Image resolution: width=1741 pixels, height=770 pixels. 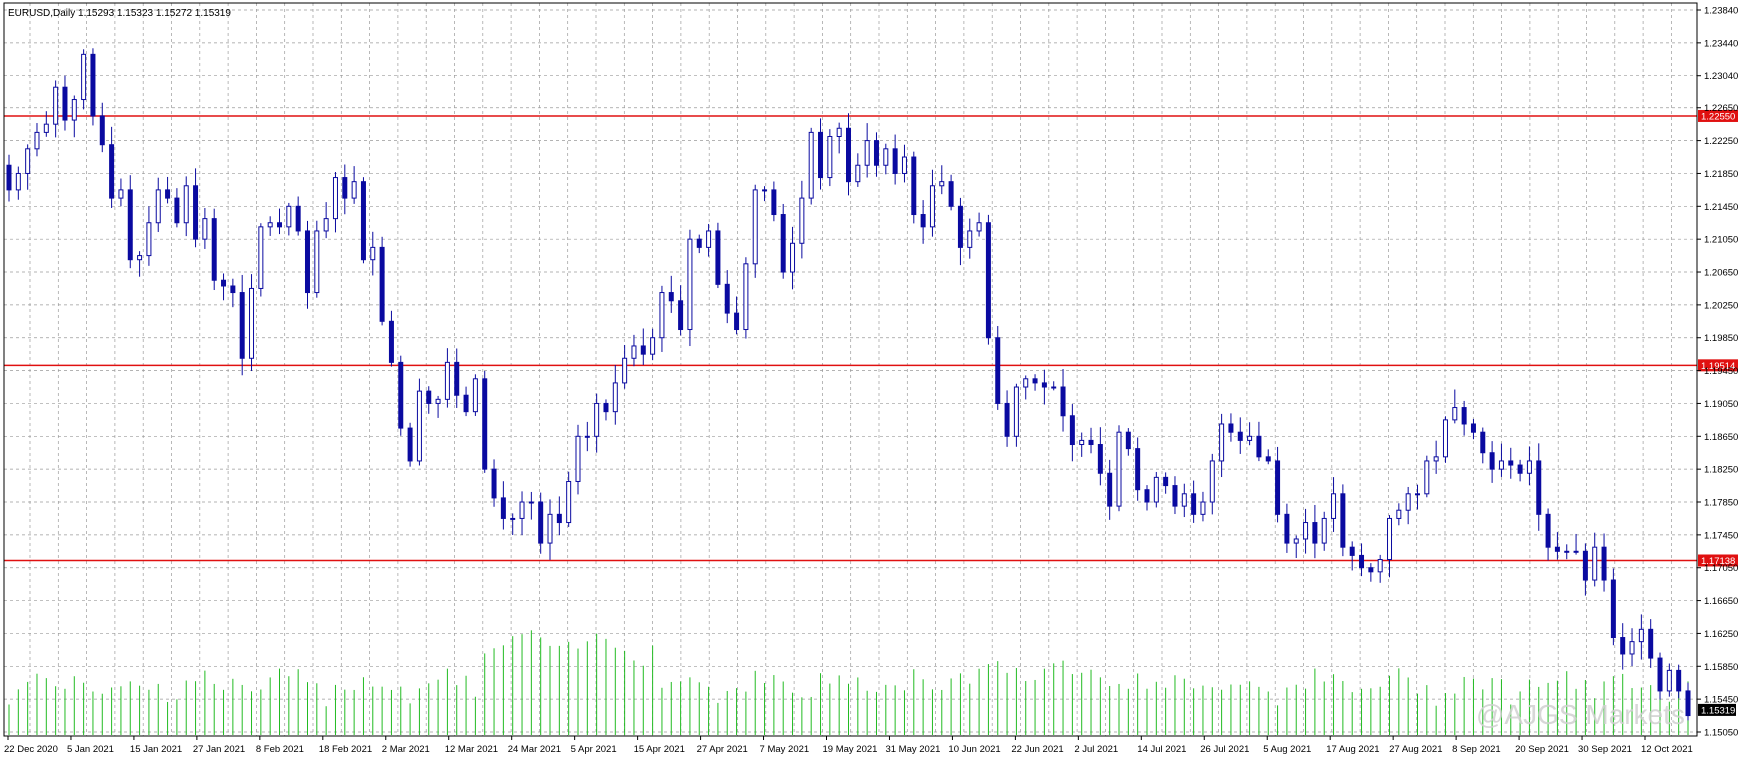 What do you see at coordinates (659, 749) in the screenshot?
I see `time-tick-label: 15 Apr 2021` at bounding box center [659, 749].